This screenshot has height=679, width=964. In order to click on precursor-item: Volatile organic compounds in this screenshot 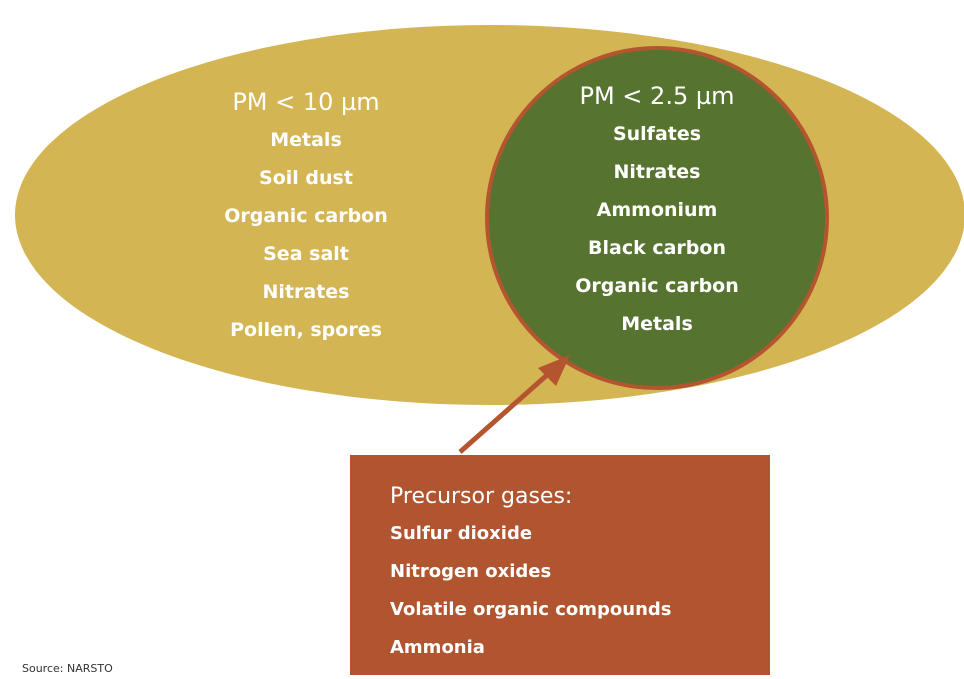, I will do `click(531, 609)`.